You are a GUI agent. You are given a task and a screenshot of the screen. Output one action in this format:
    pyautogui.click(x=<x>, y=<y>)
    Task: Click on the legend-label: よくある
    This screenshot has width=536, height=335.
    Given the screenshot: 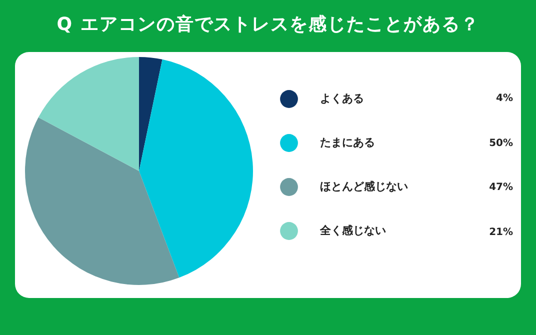 What is the action you would take?
    pyautogui.click(x=342, y=98)
    